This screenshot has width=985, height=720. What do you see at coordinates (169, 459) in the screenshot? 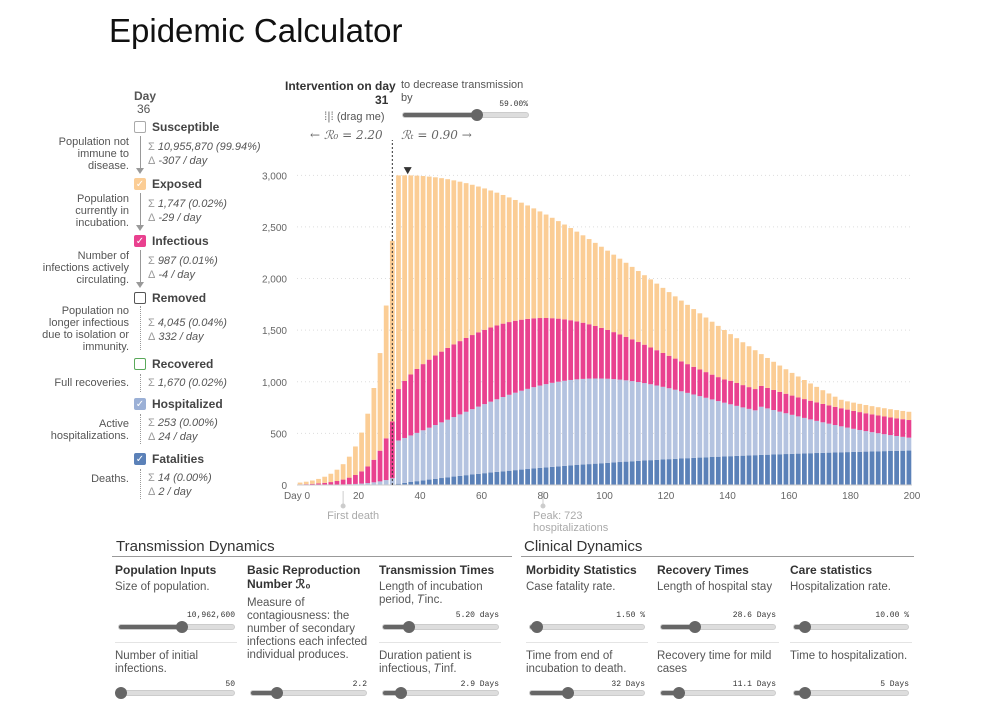
I see `category-fatalities: ✓ Fatalities` at bounding box center [169, 459].